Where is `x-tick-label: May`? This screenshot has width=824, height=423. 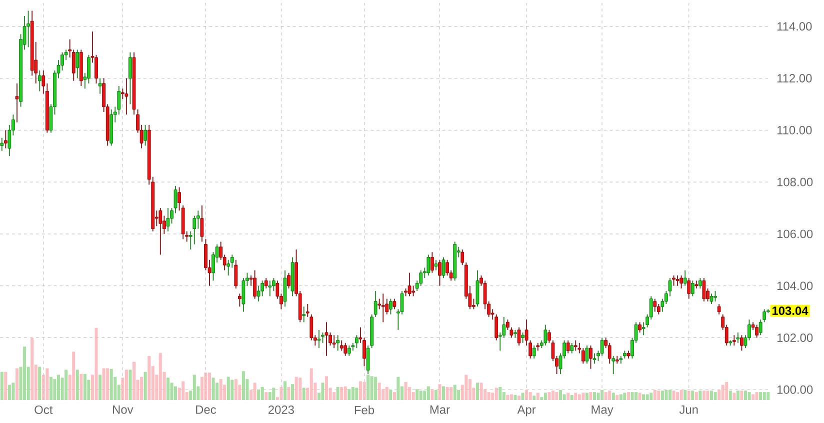
x-tick-label: May is located at coordinates (603, 411).